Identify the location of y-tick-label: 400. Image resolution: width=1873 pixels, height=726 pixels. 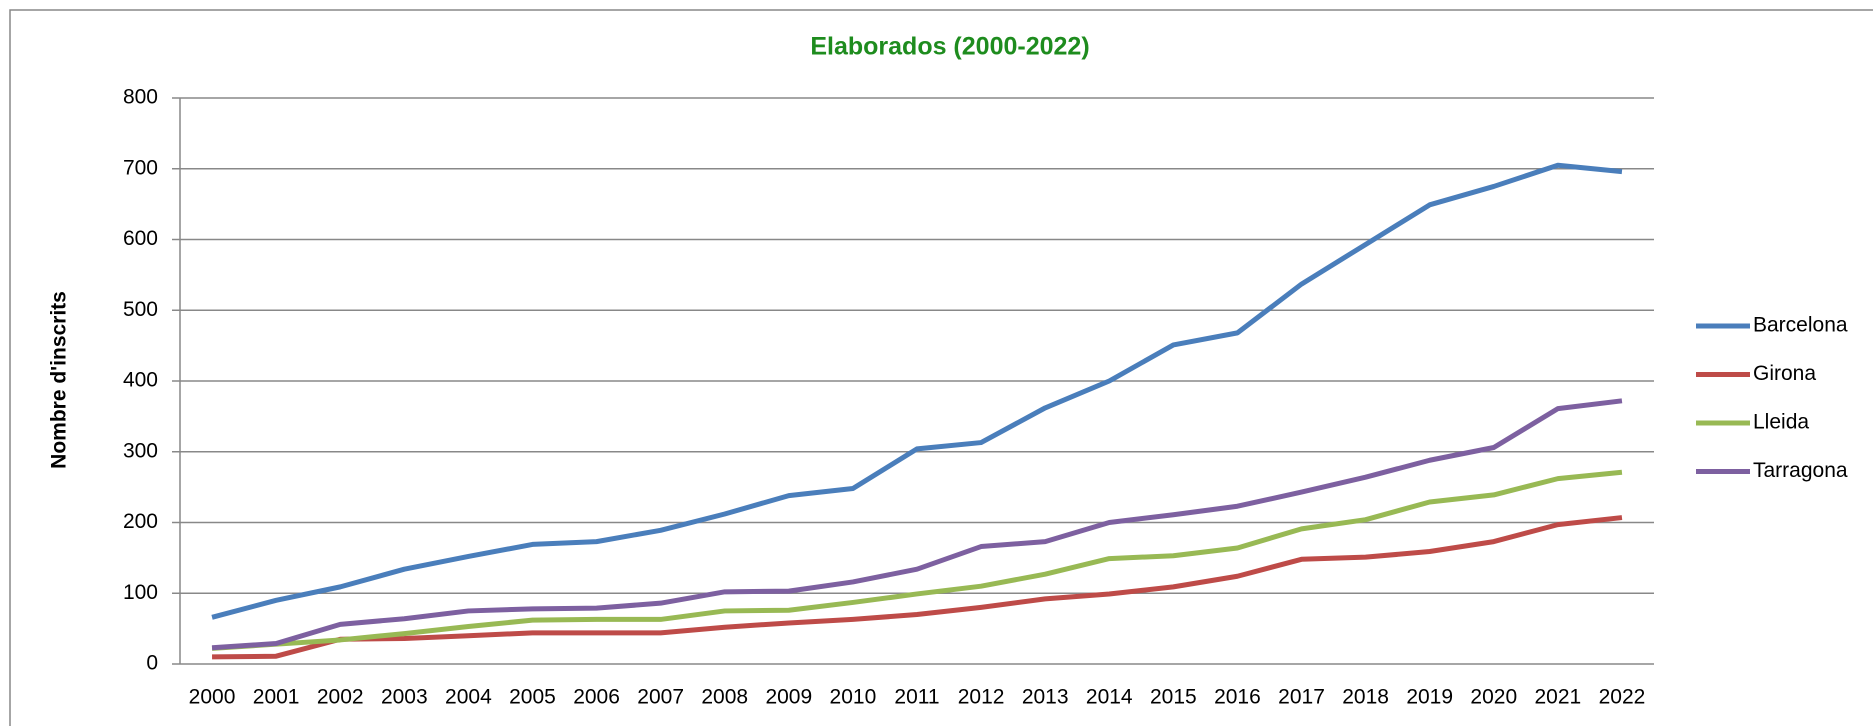
(140, 380).